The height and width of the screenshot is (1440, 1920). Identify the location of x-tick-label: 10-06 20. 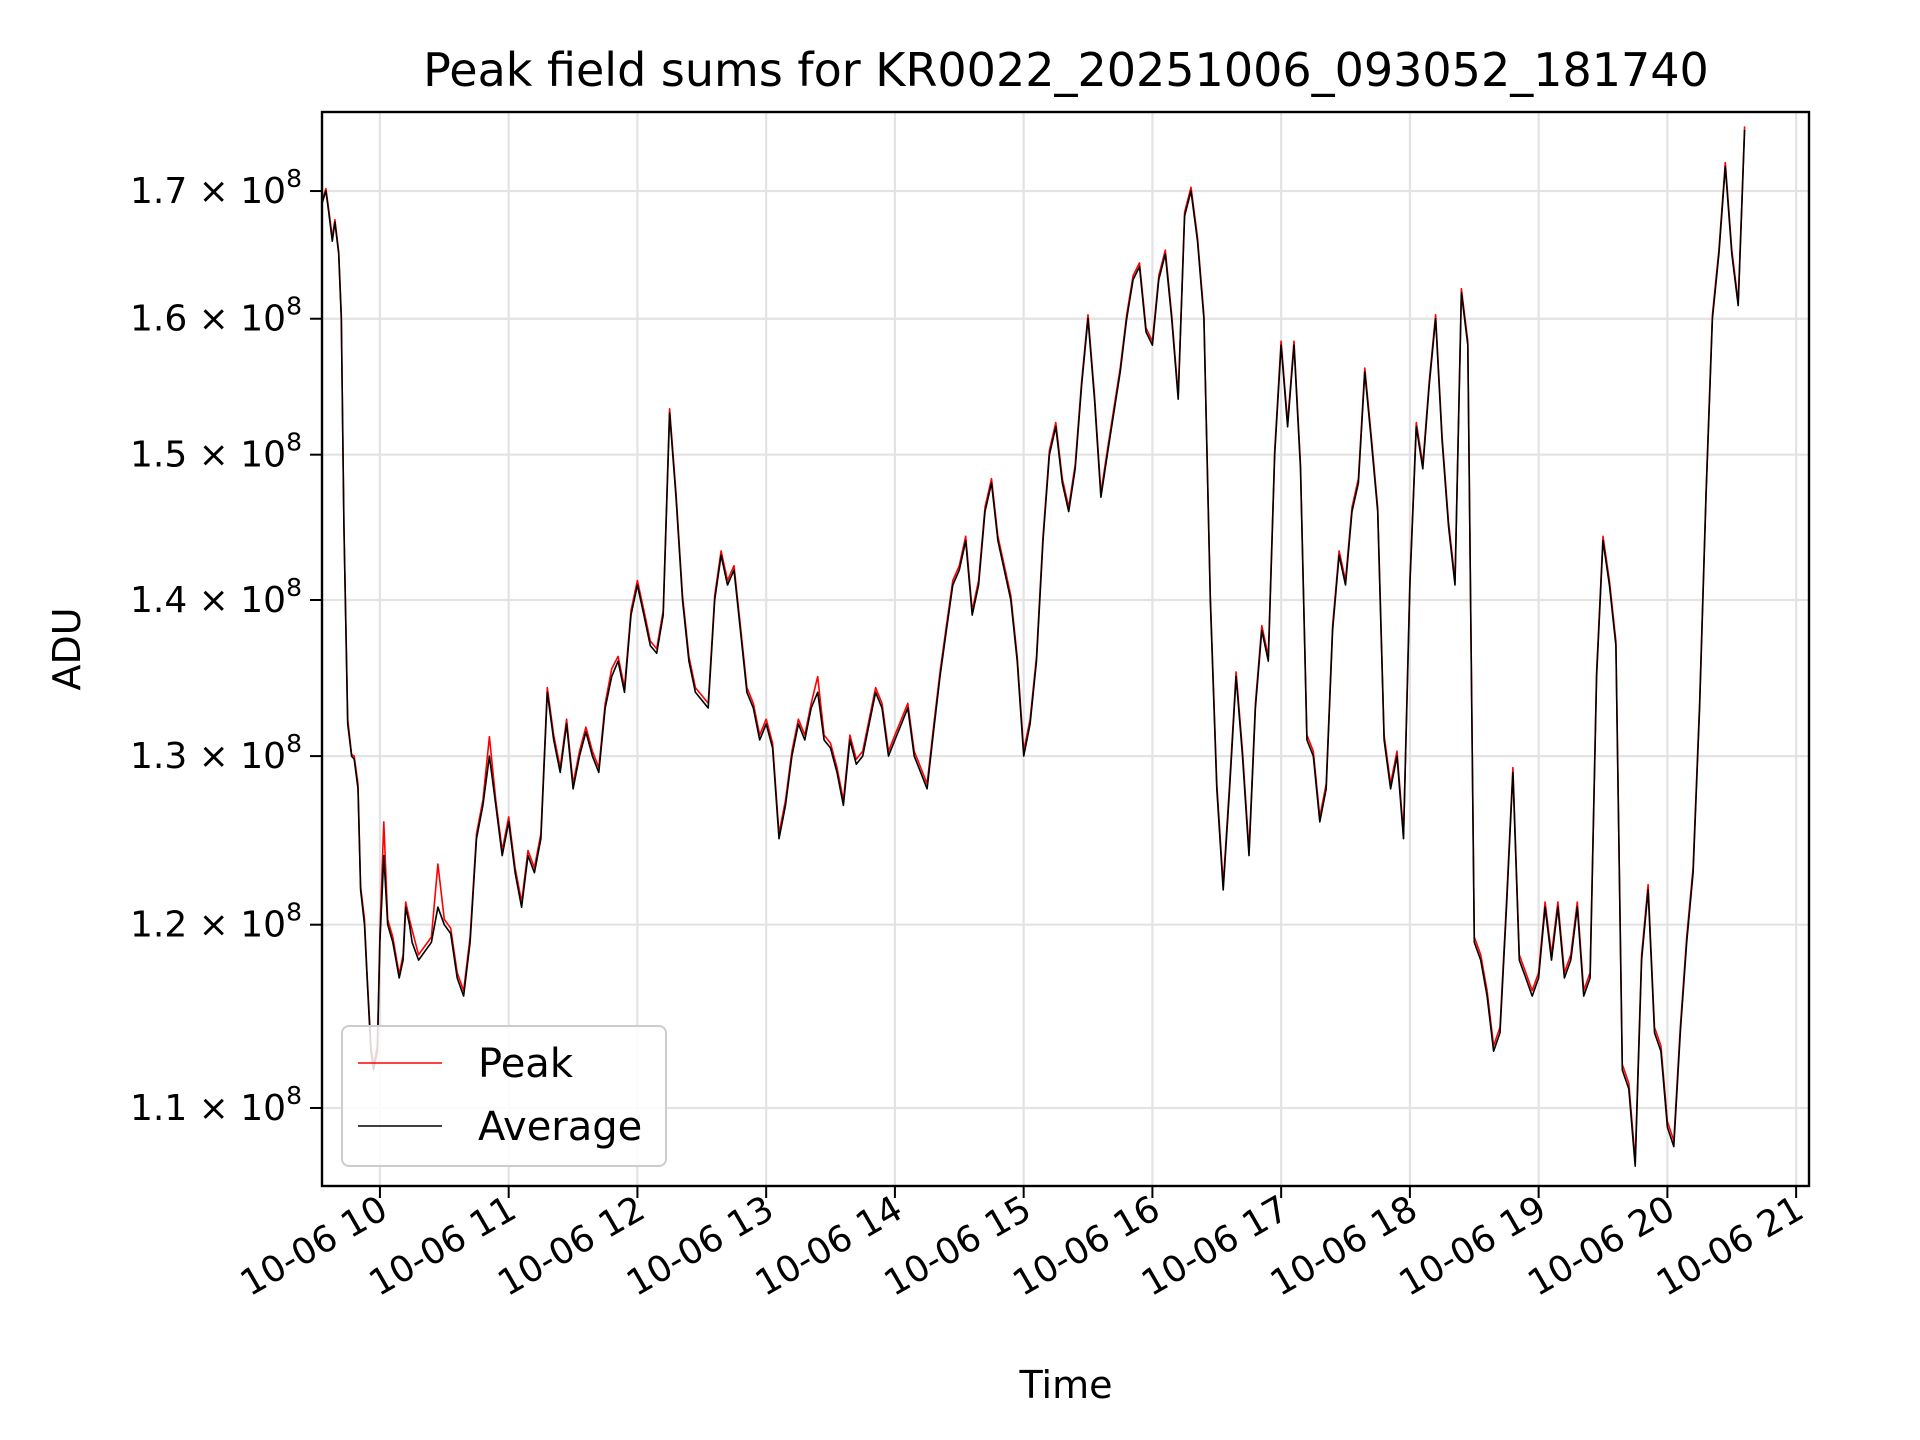
(1601, 1246).